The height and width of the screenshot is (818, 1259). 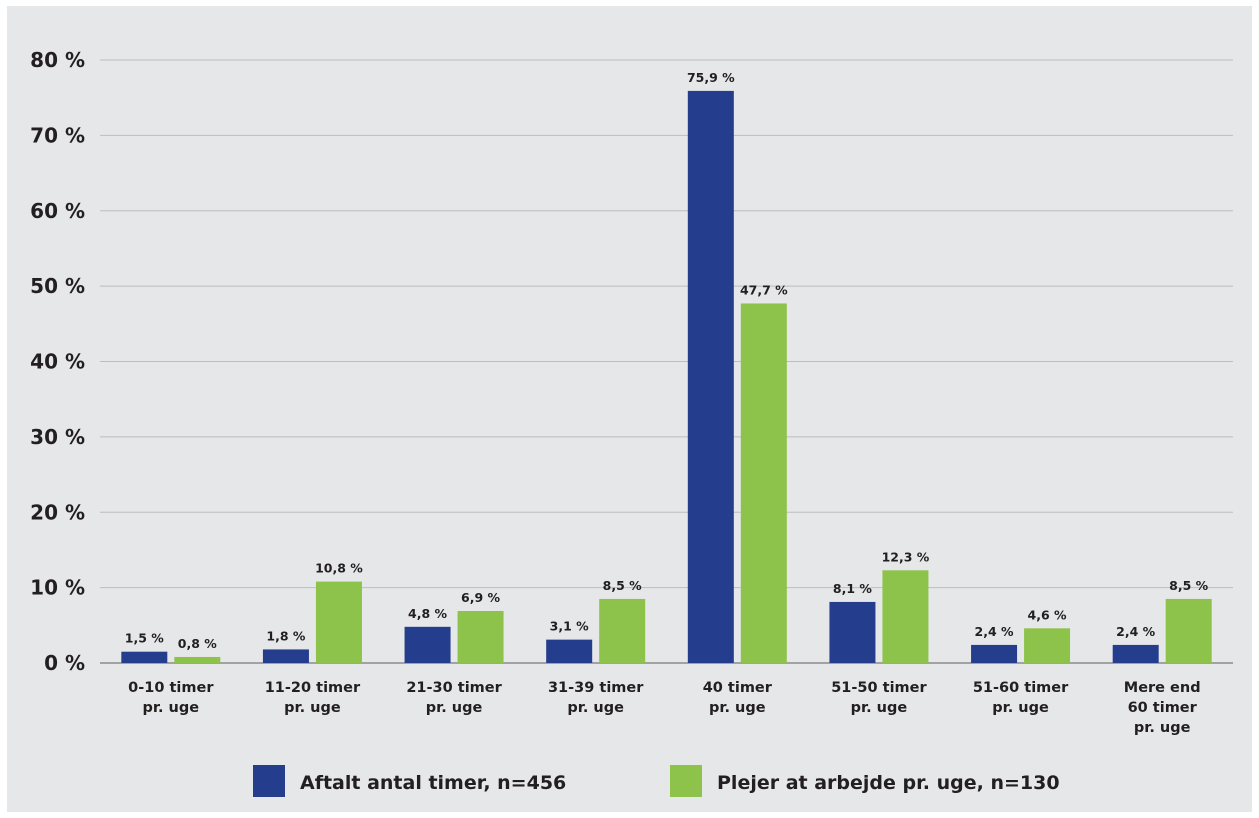 I want to click on y-tick-label: 40 %, so click(x=57, y=362).